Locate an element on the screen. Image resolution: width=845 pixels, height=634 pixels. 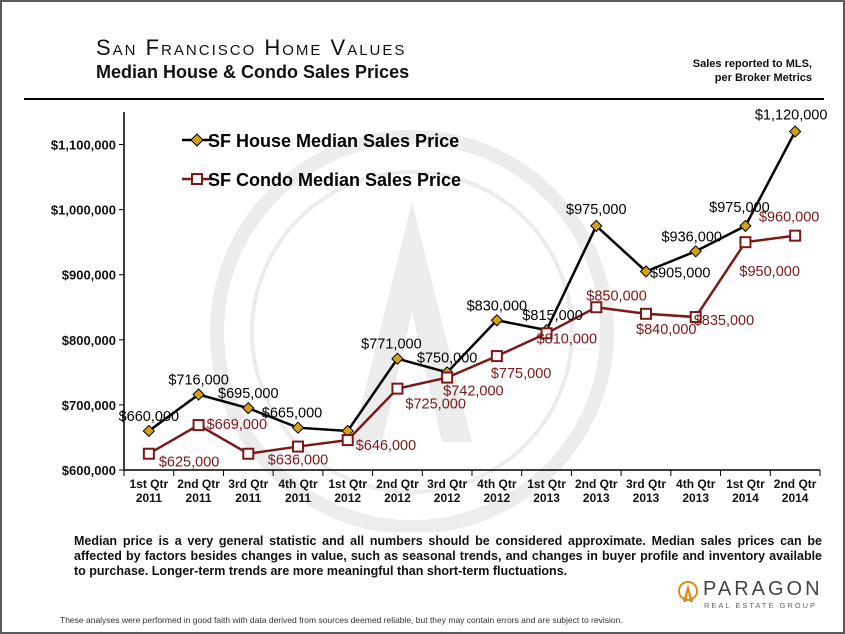
y-tick-label: $700,000 is located at coordinates (89, 405).